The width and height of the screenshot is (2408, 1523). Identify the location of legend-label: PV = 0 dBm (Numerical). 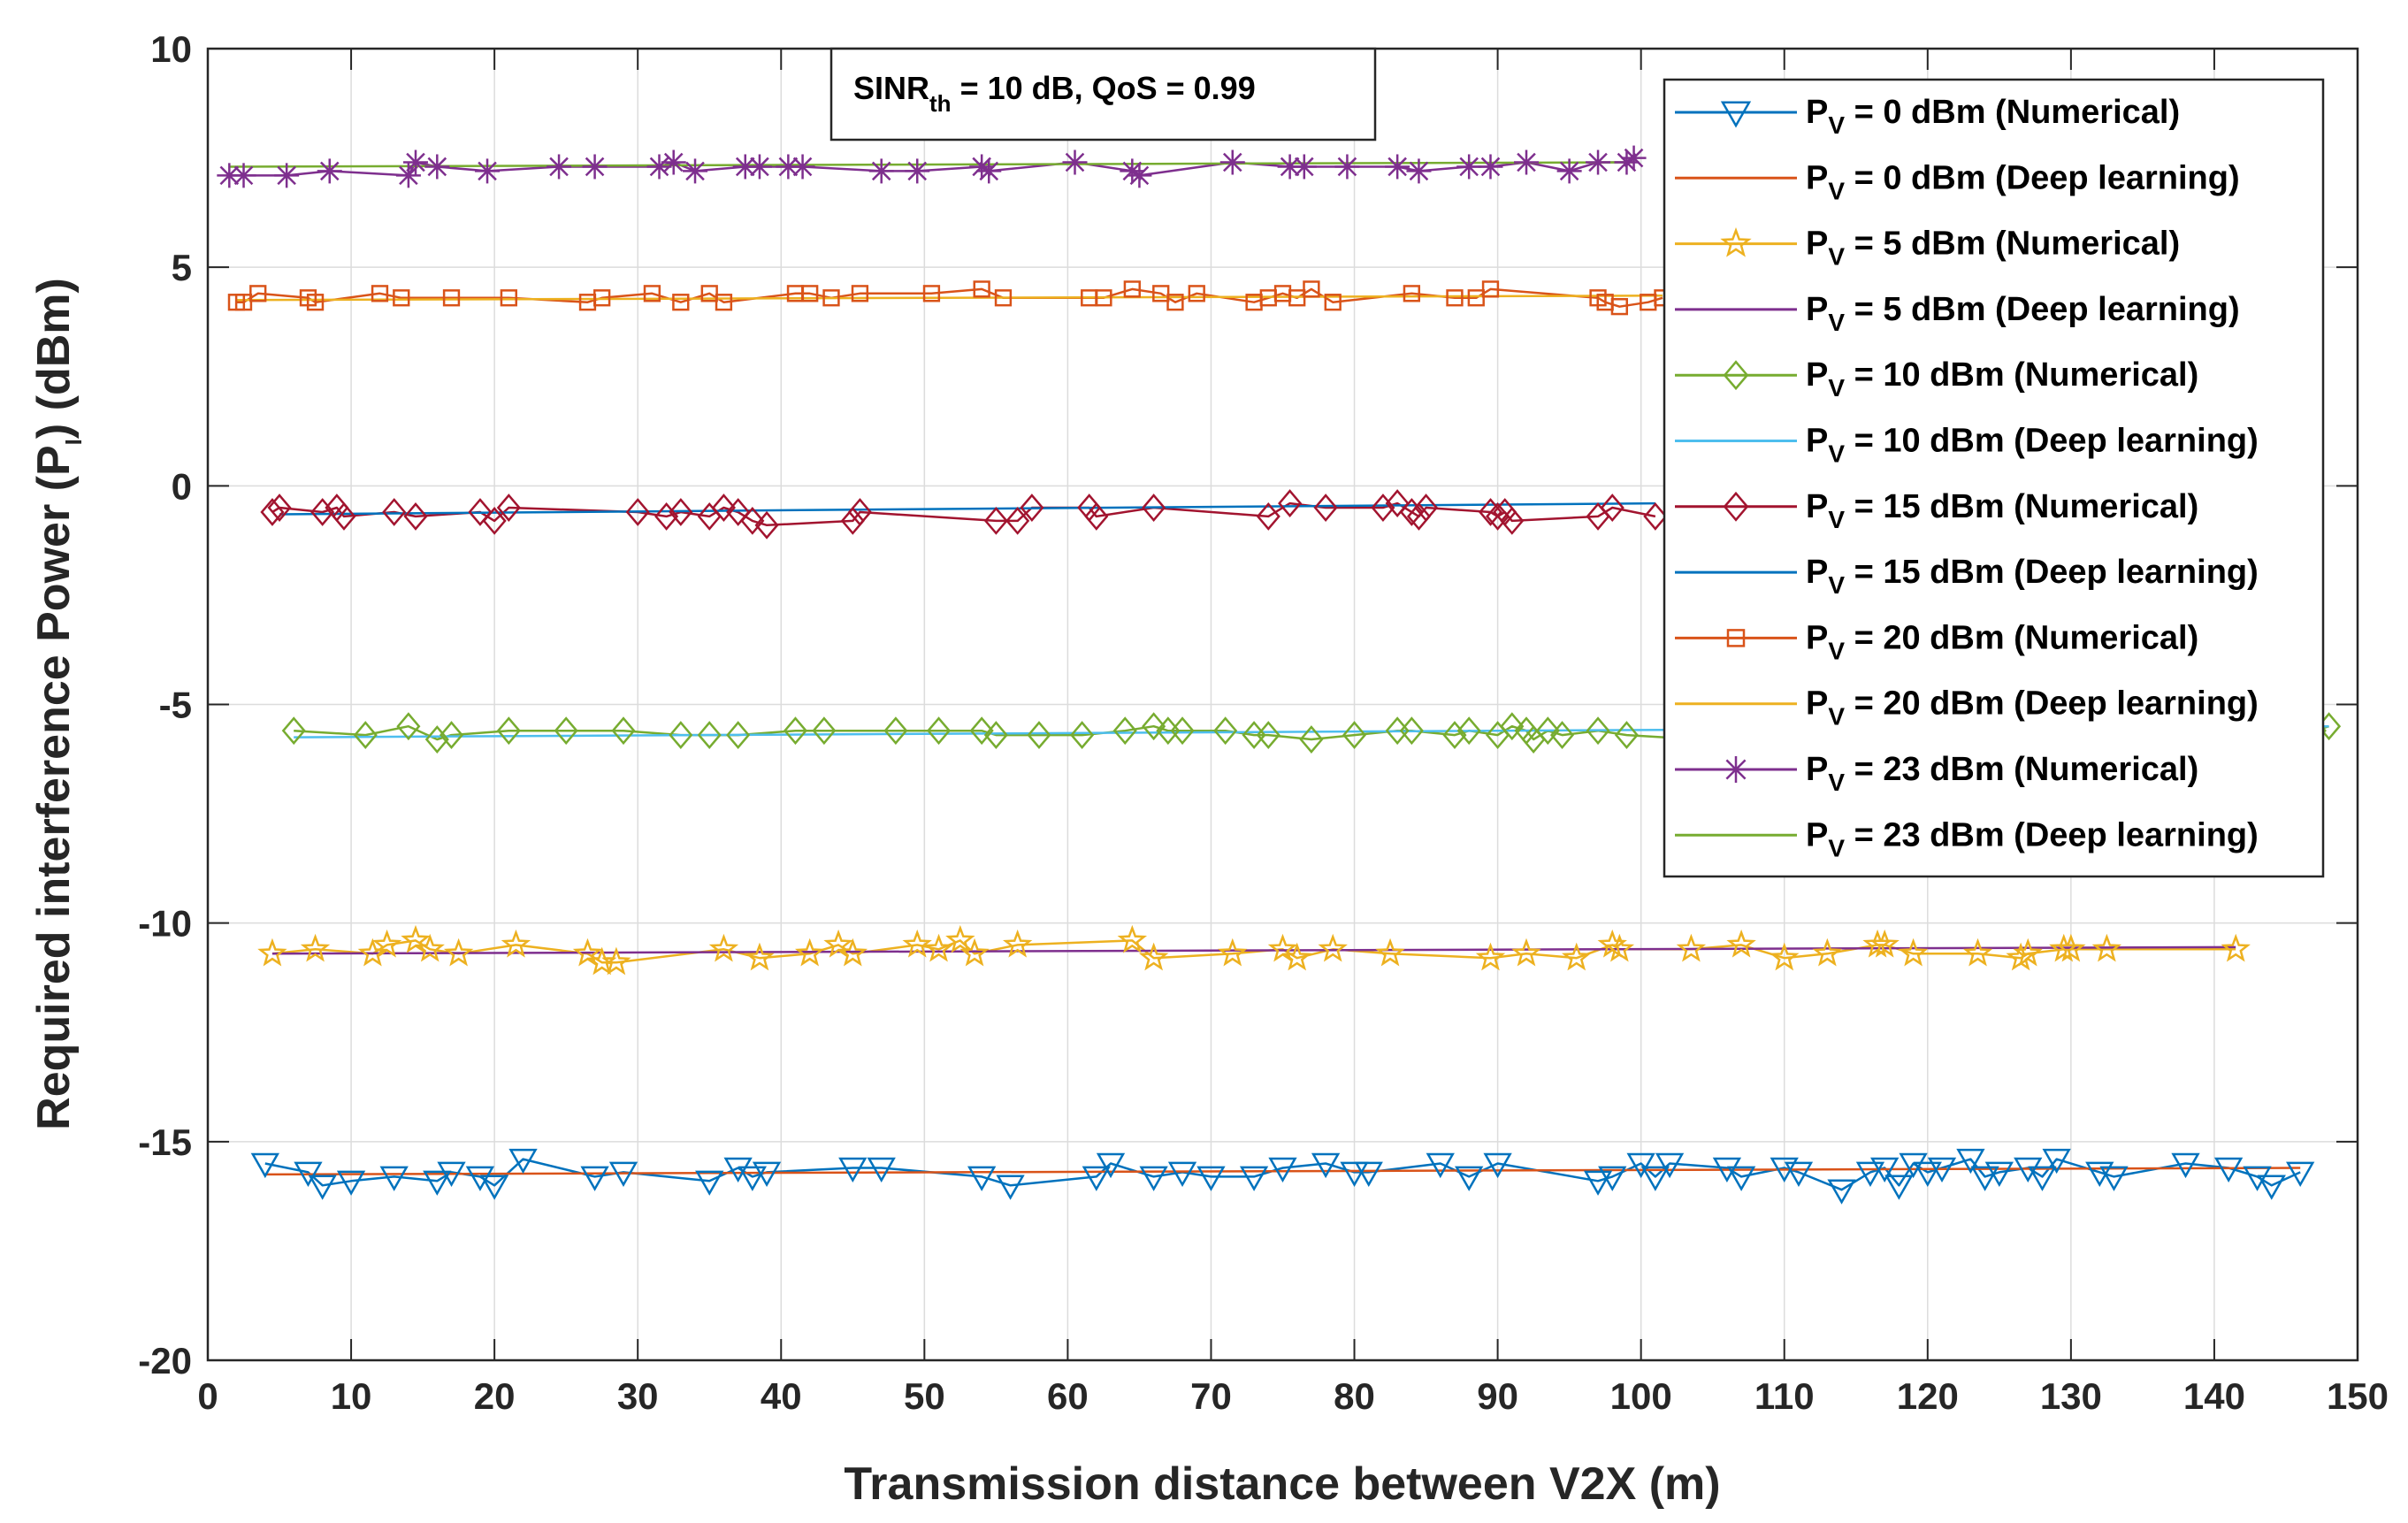
(1993, 116).